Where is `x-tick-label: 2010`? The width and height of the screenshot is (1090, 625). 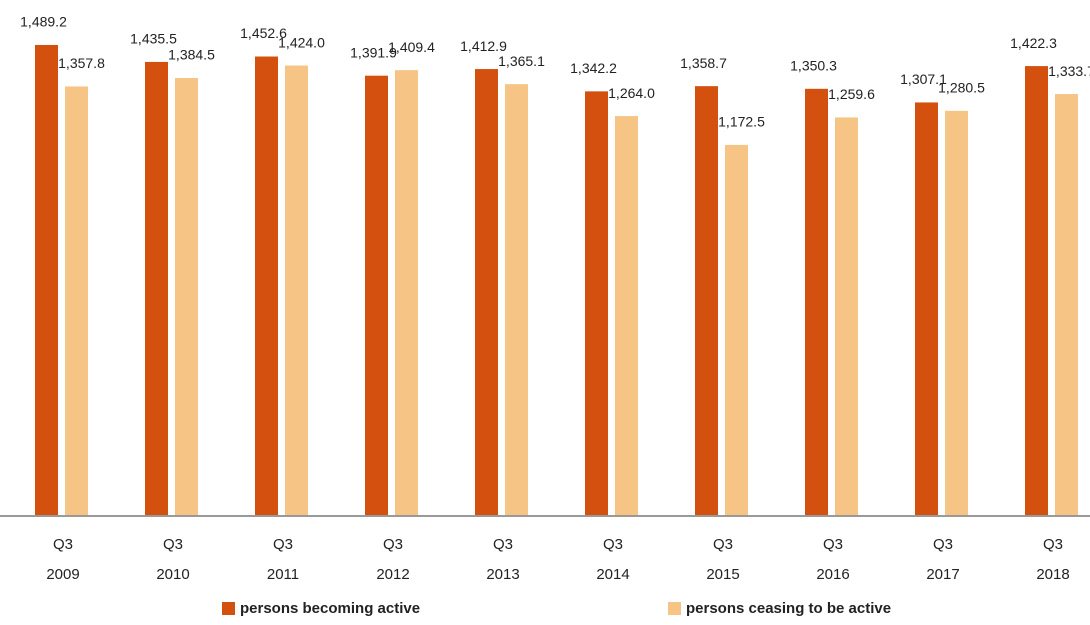
x-tick-label: 2010 is located at coordinates (172, 574).